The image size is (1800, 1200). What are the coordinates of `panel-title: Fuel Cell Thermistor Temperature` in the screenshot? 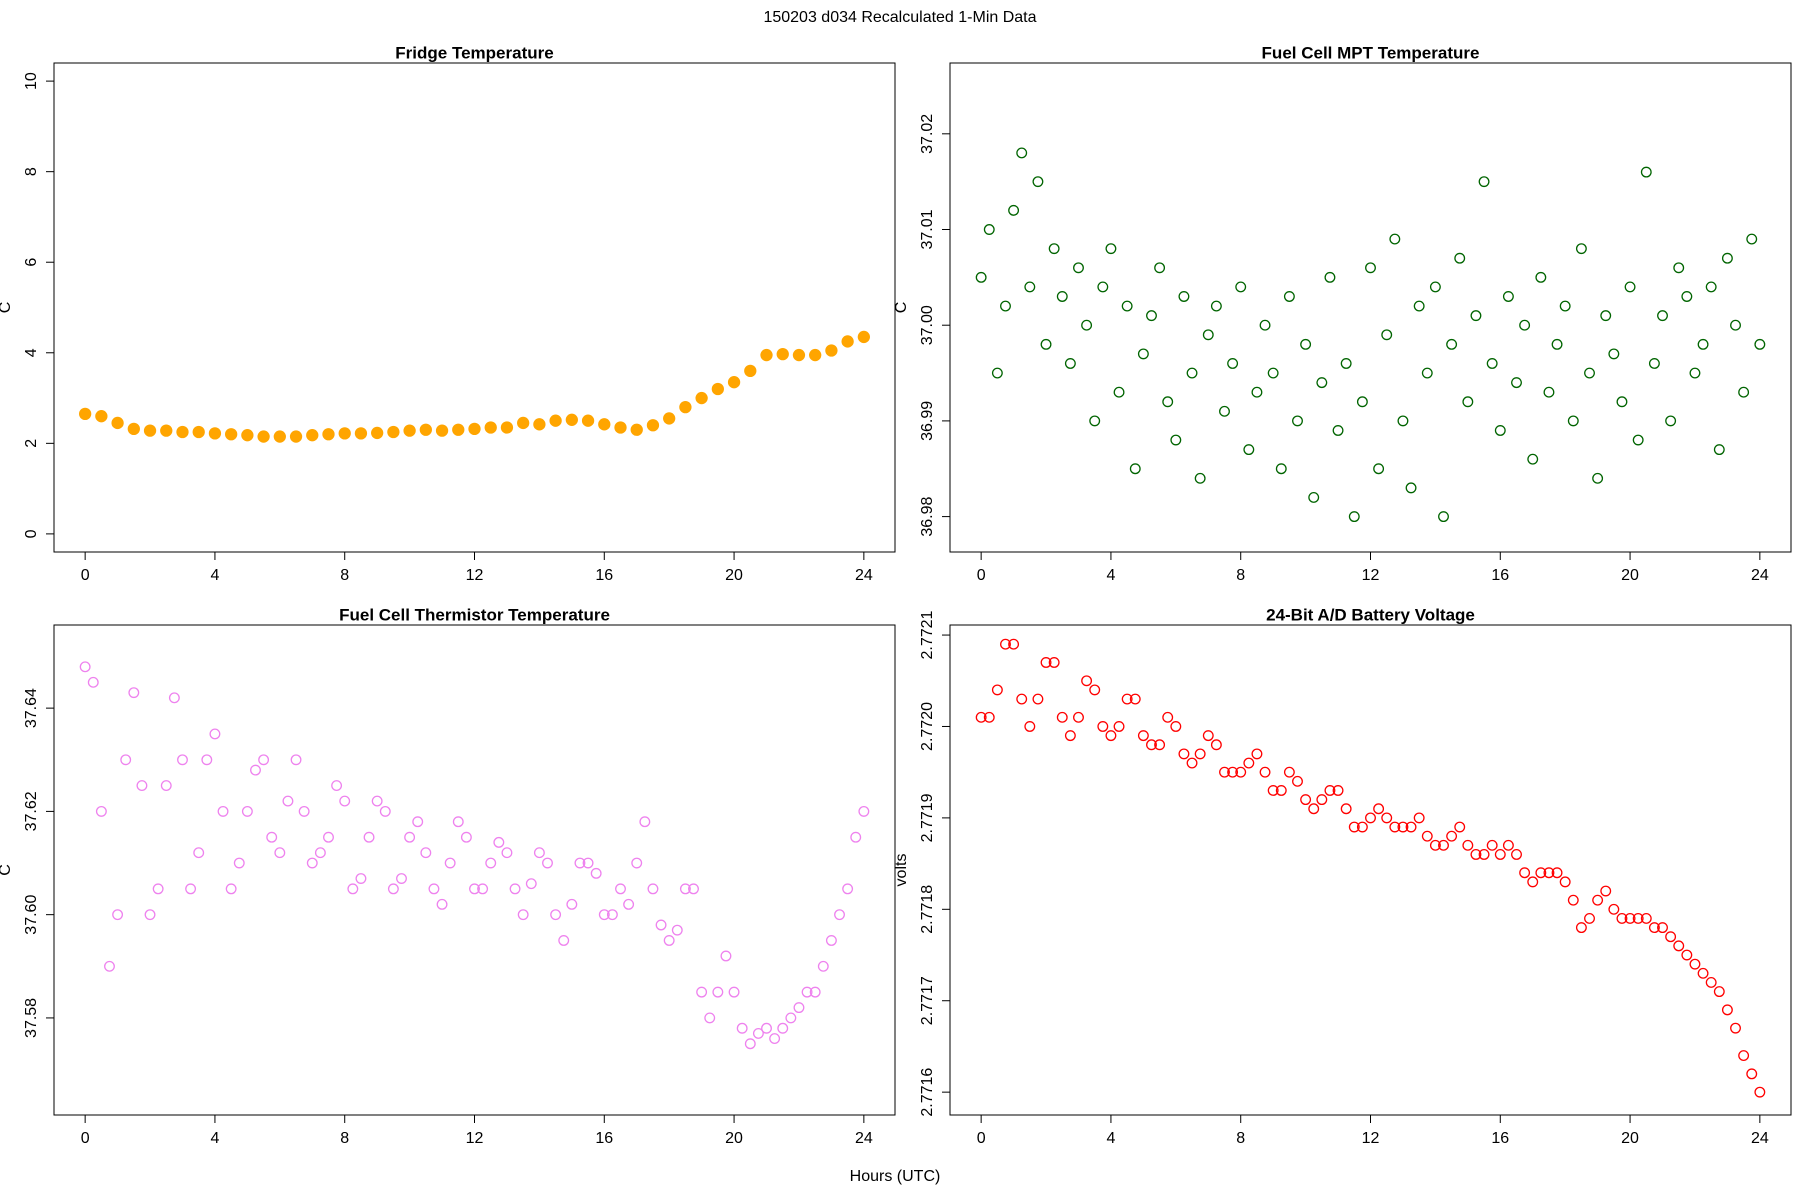 It's located at (474, 614).